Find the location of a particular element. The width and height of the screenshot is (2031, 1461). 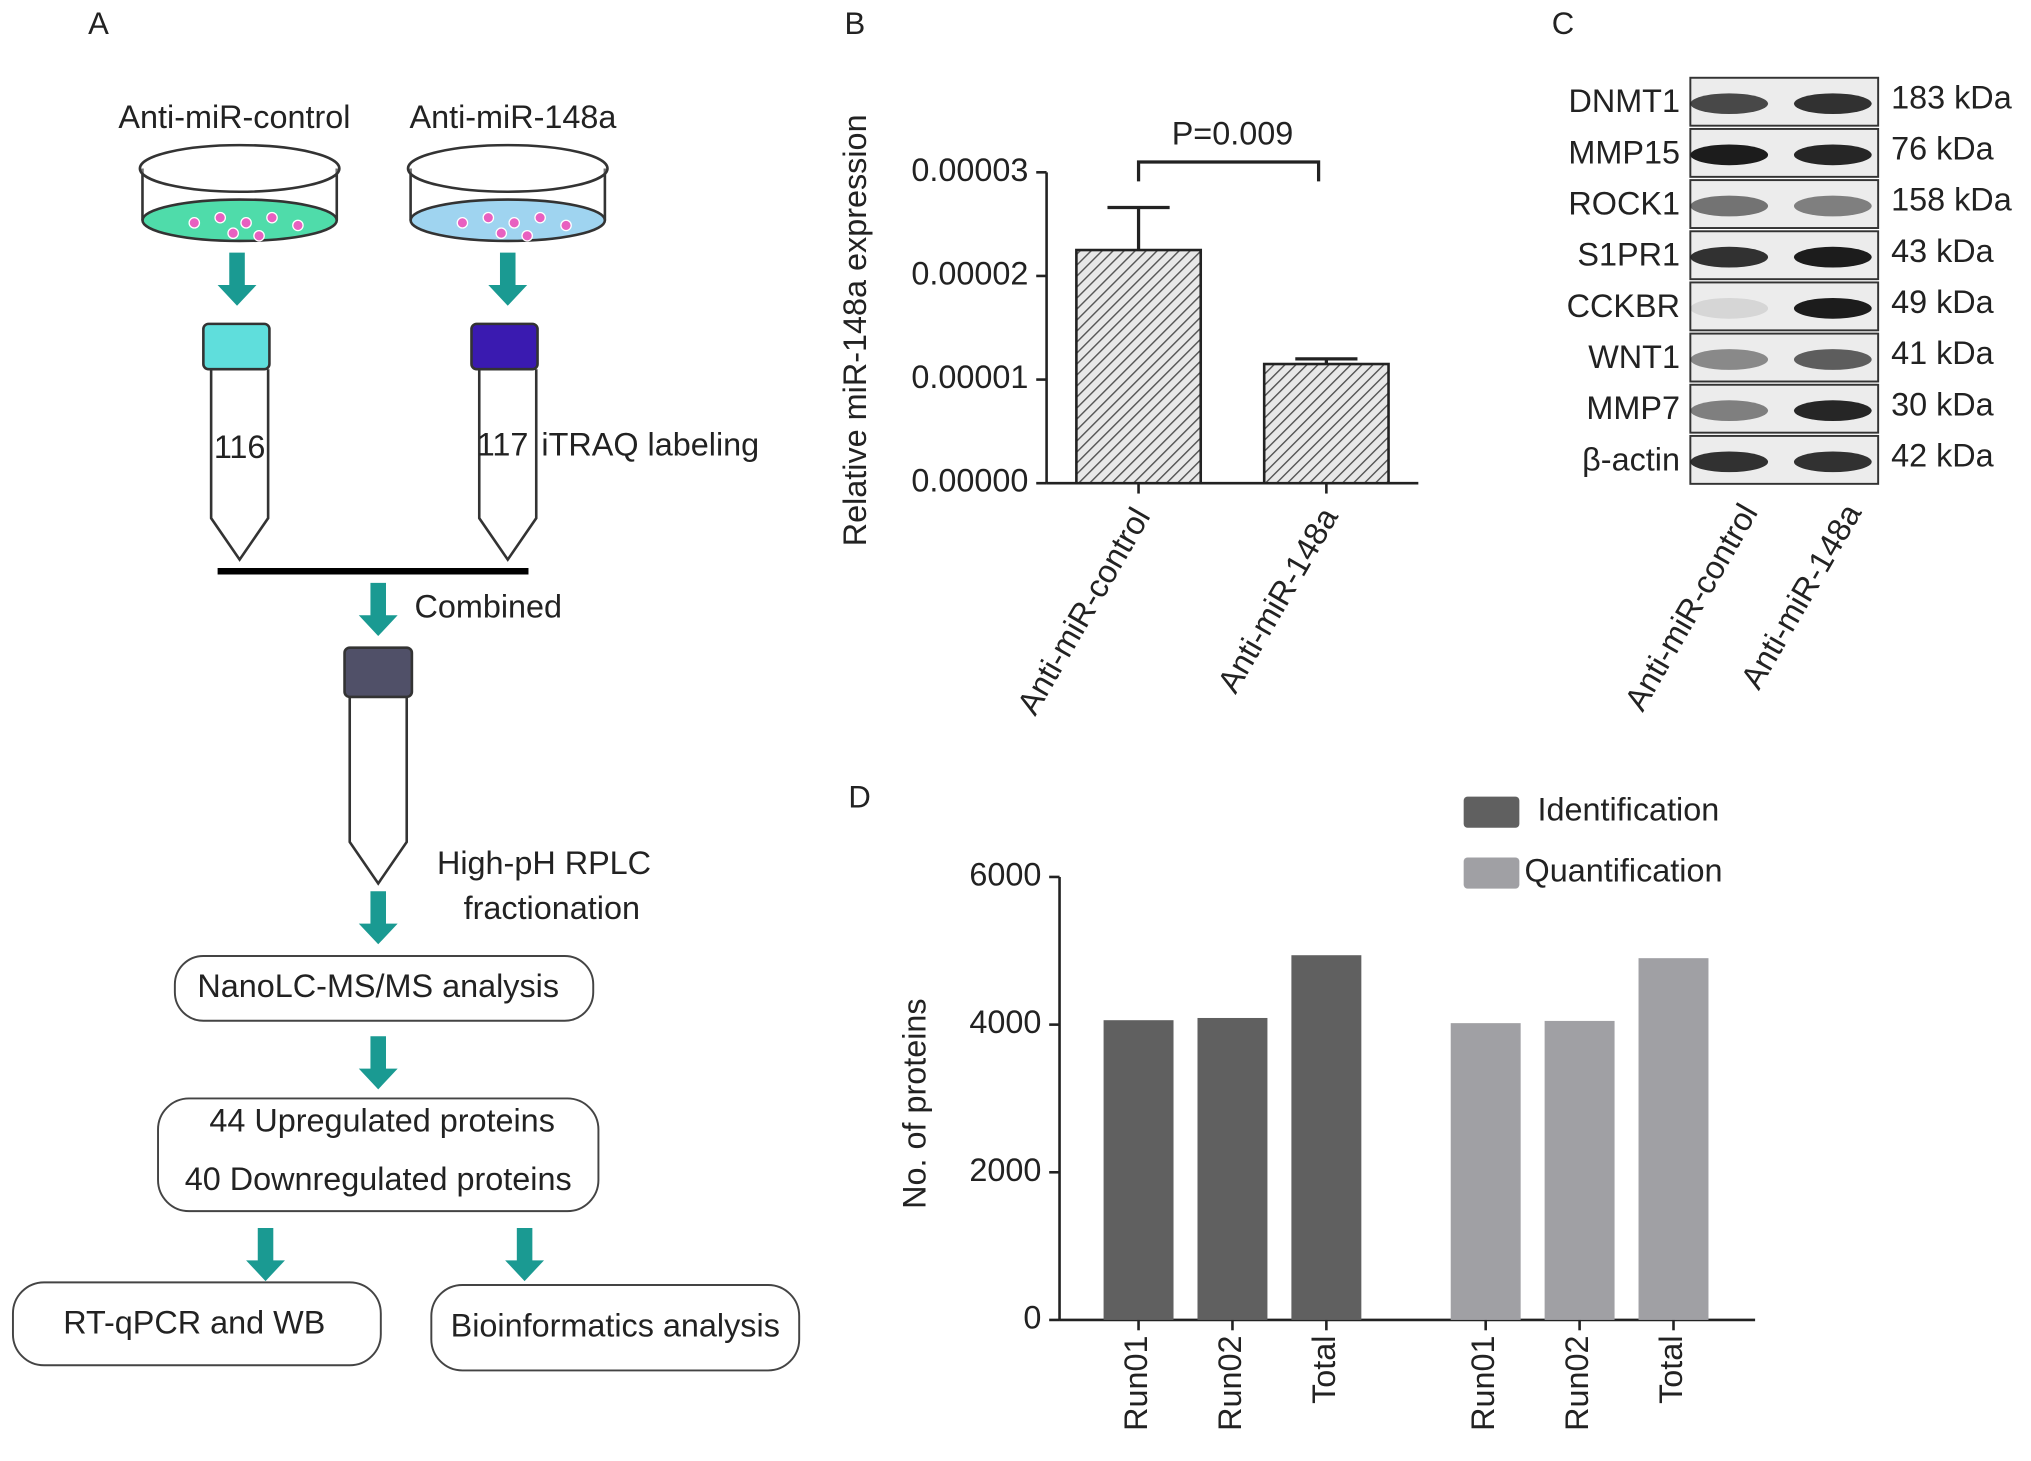

y-tick-label: 4000 is located at coordinates (1005, 1022).